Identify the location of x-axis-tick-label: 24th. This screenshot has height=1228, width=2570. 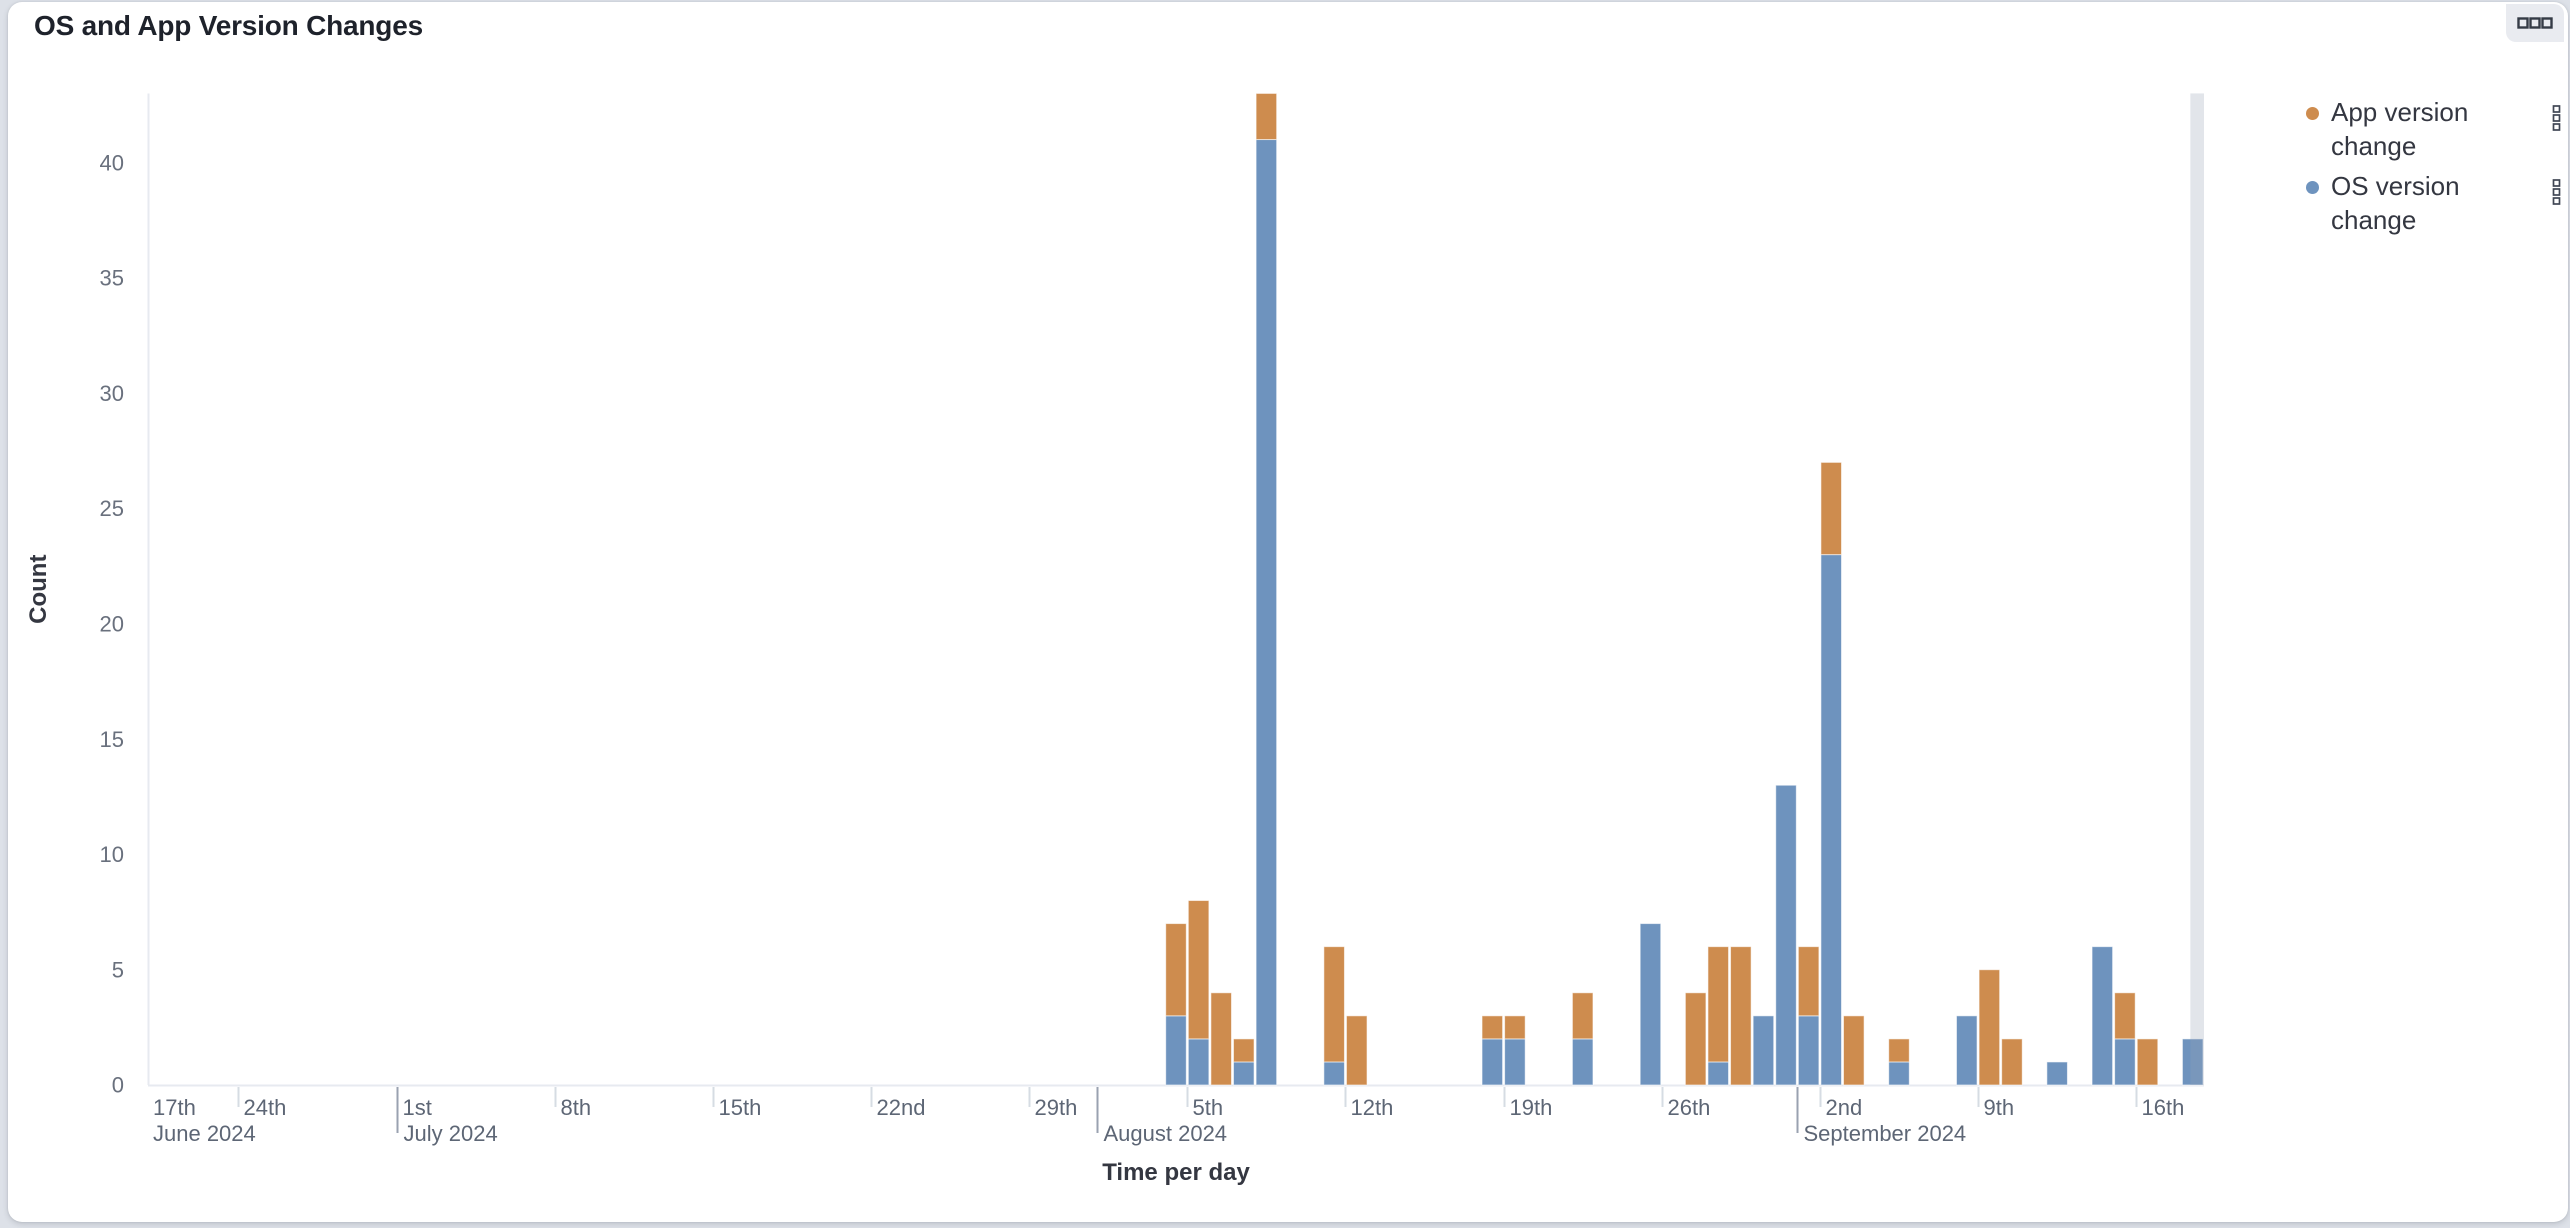
(265, 1107).